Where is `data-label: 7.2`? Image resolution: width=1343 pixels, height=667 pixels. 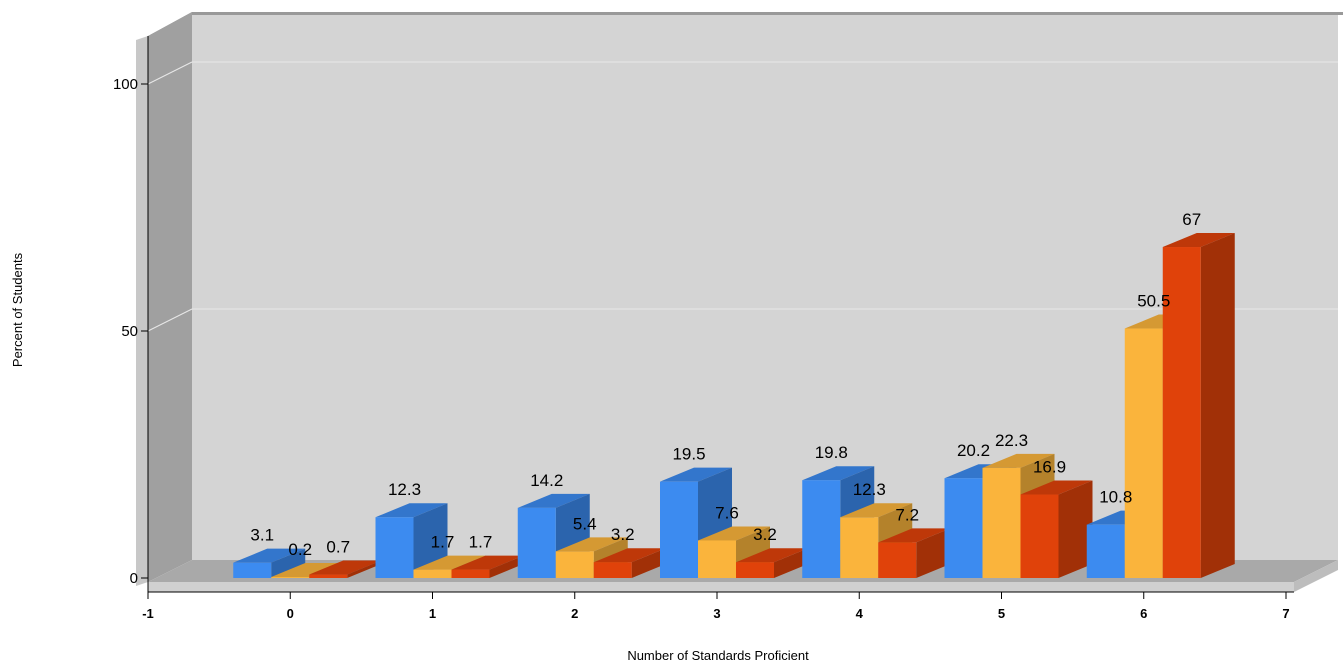
data-label: 7.2 is located at coordinates (907, 514).